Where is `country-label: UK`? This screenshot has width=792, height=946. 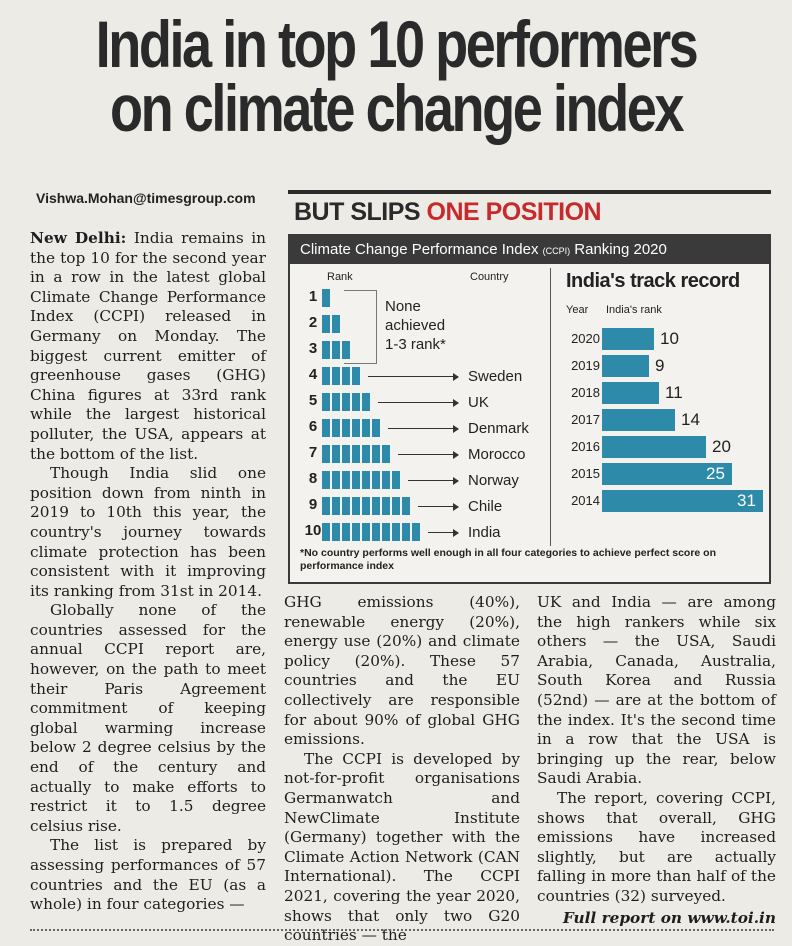
country-label: UK is located at coordinates (478, 402).